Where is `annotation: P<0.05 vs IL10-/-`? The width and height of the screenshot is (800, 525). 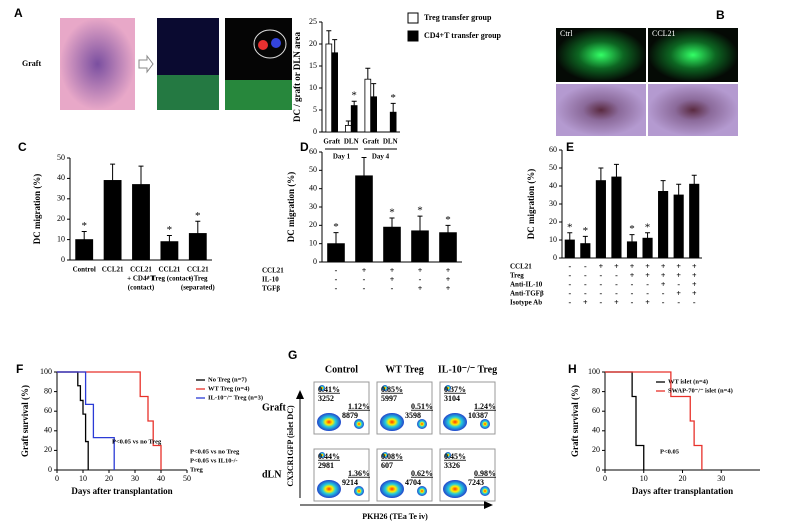
annotation: P<0.05 vs IL10-/- is located at coordinates (214, 460).